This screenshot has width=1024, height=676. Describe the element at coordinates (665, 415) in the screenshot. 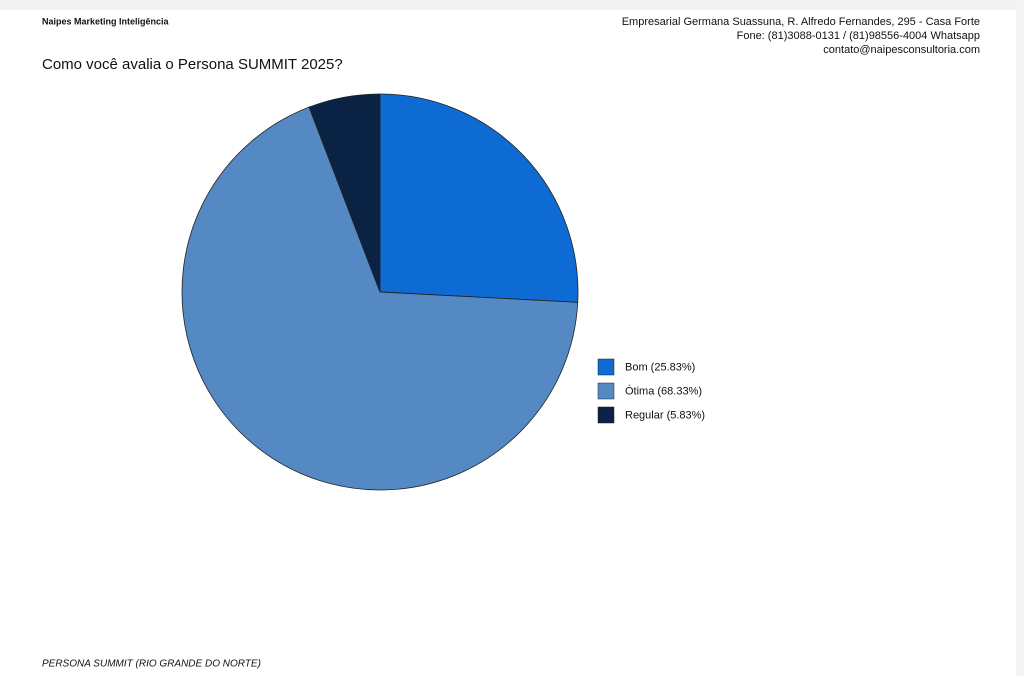

I see `legend-label: Regular (5.83%)` at that location.